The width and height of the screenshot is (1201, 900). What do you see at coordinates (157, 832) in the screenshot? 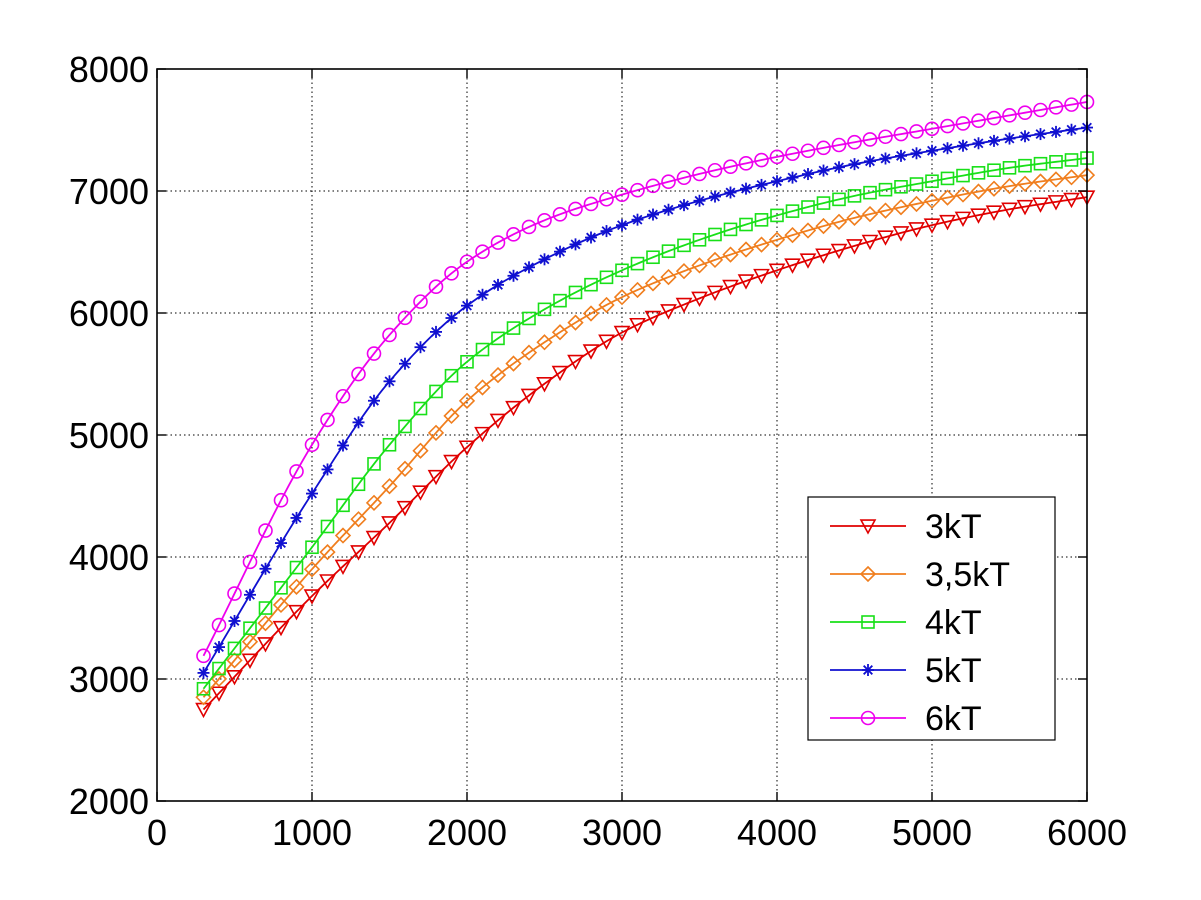
I see `x-tick-label: 0` at bounding box center [157, 832].